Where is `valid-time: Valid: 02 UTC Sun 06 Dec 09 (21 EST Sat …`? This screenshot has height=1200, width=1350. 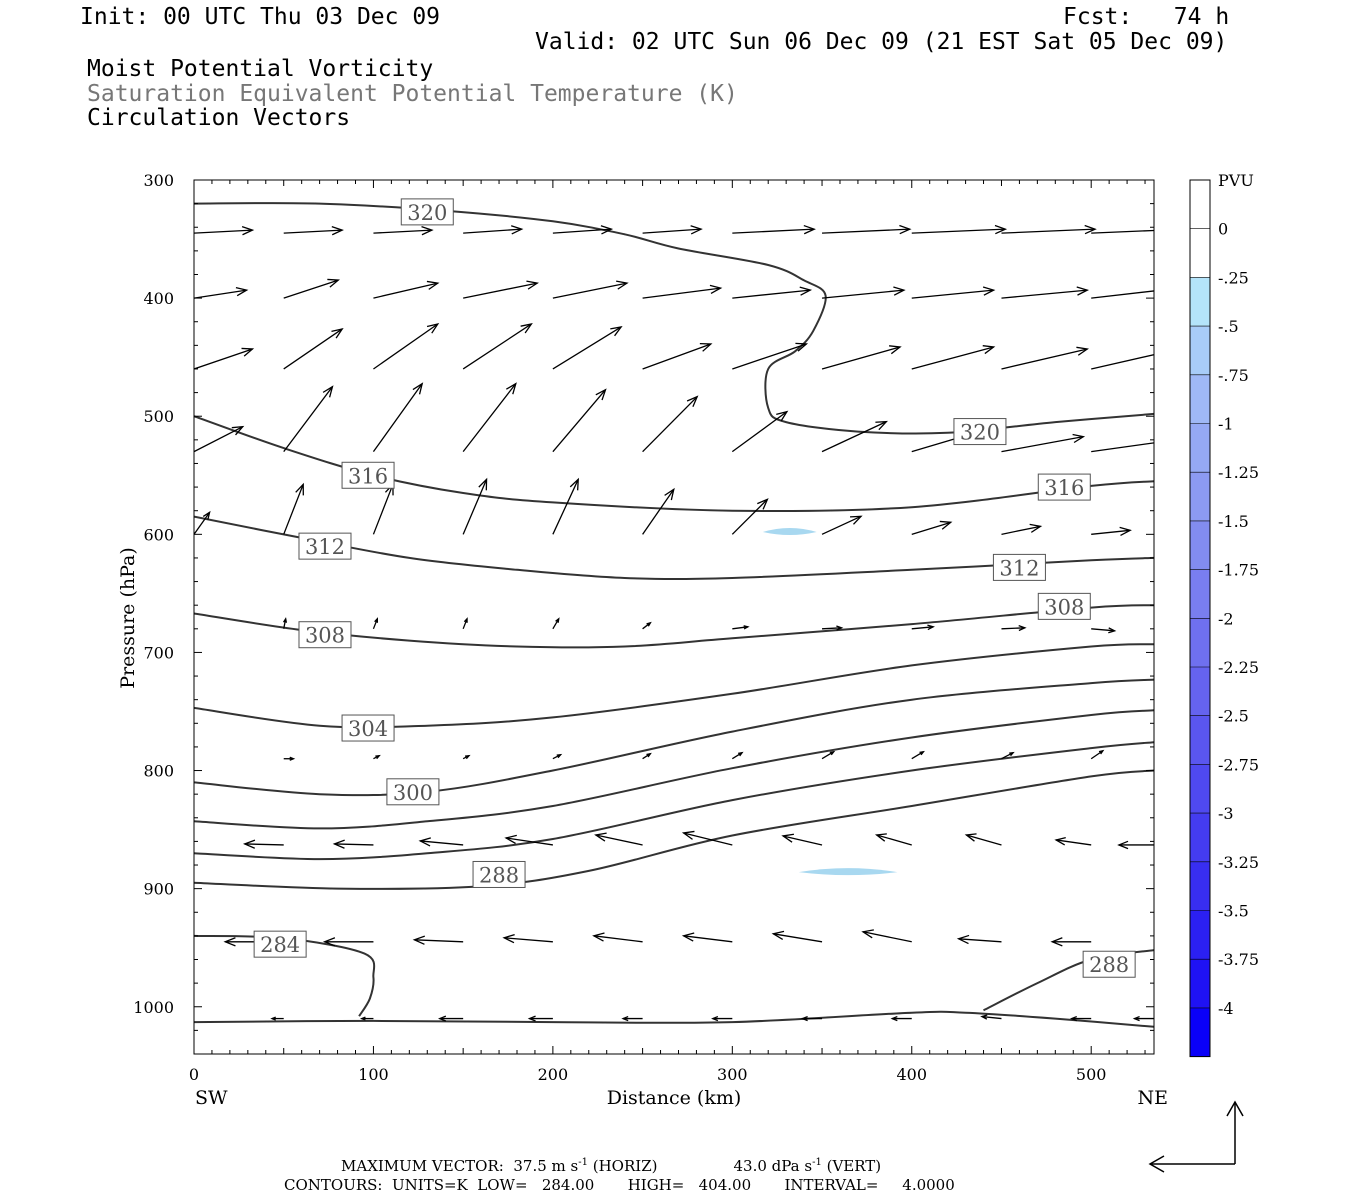
valid-time: Valid: 02 UTC Sun 06 Dec 09 (21 EST Sat … is located at coordinates (881, 42).